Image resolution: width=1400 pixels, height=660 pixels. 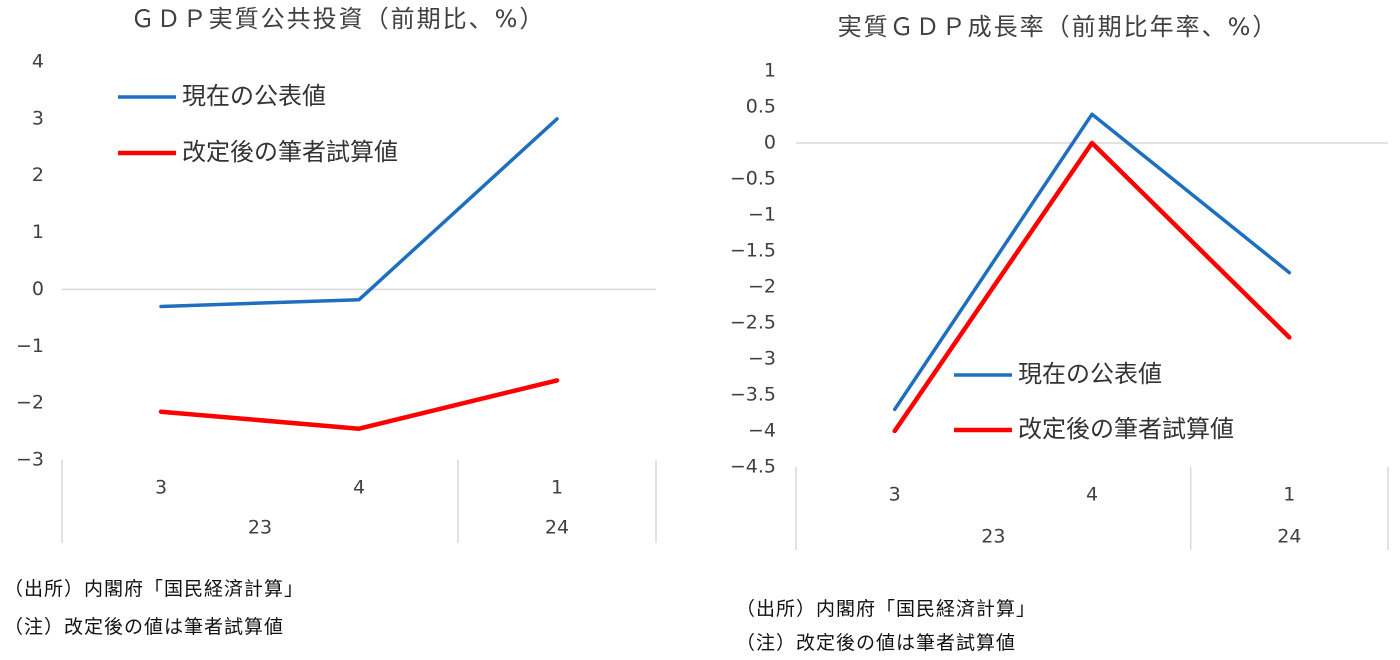 I want to click on chart1-y-tick-label: 1, so click(x=38, y=232).